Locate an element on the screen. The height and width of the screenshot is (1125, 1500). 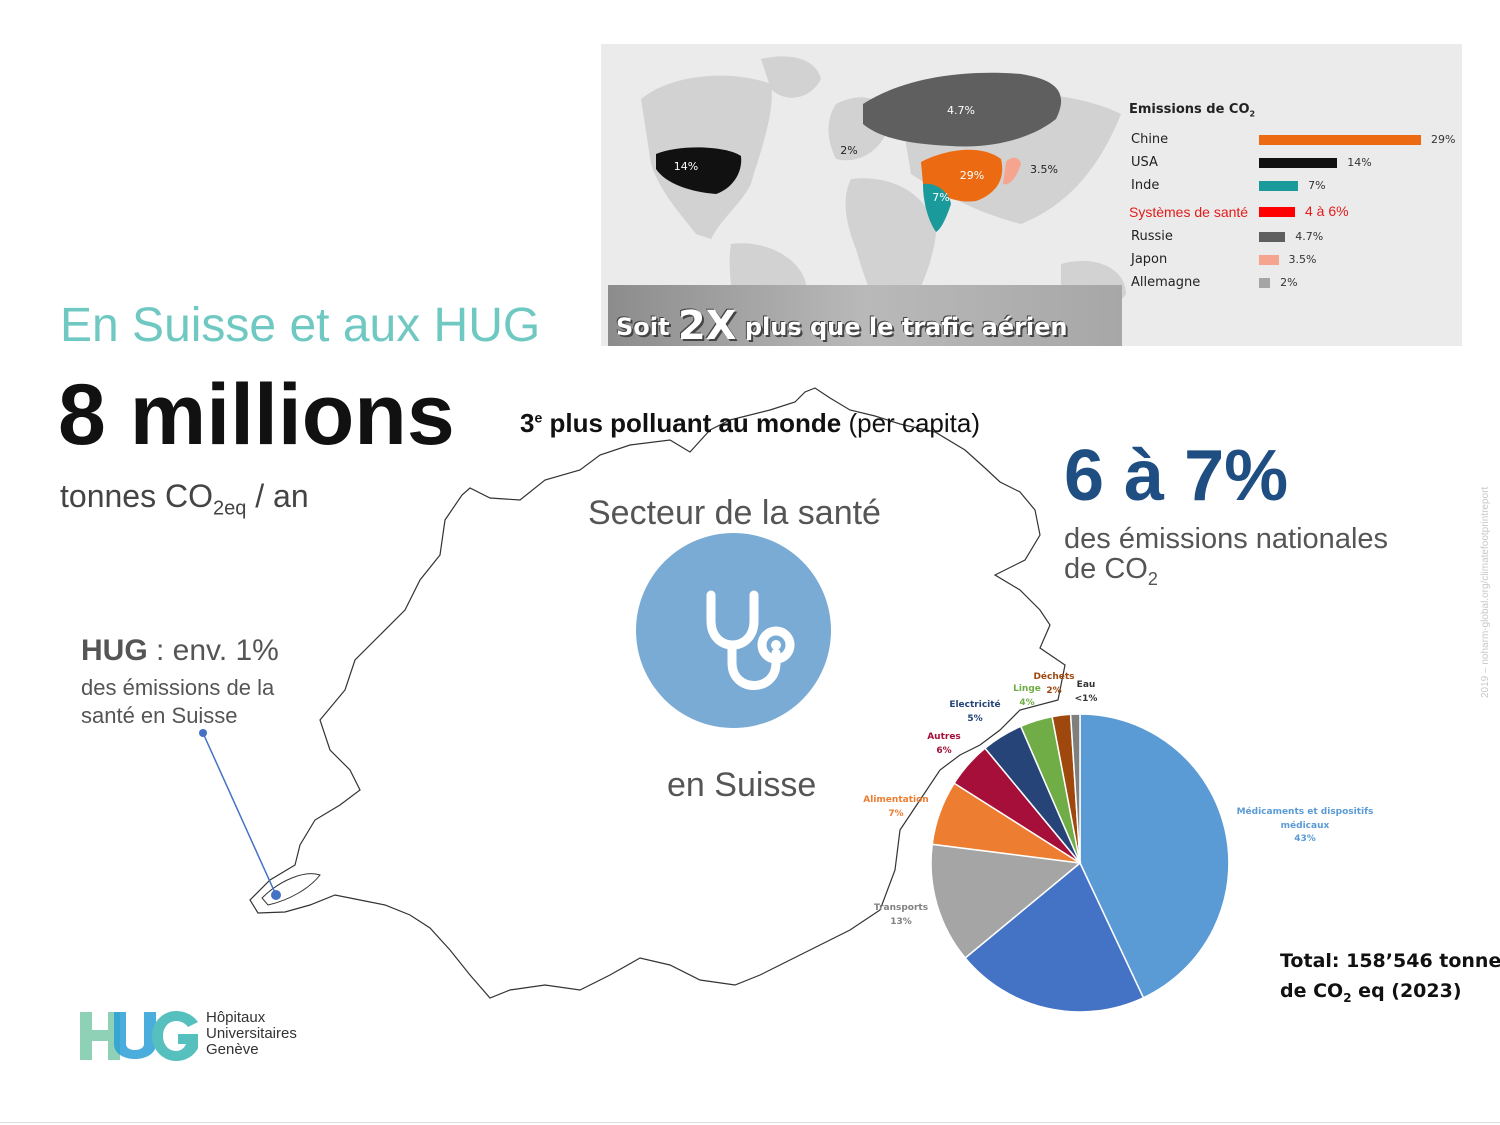
russia-map-label: 4.7% is located at coordinates (961, 110).